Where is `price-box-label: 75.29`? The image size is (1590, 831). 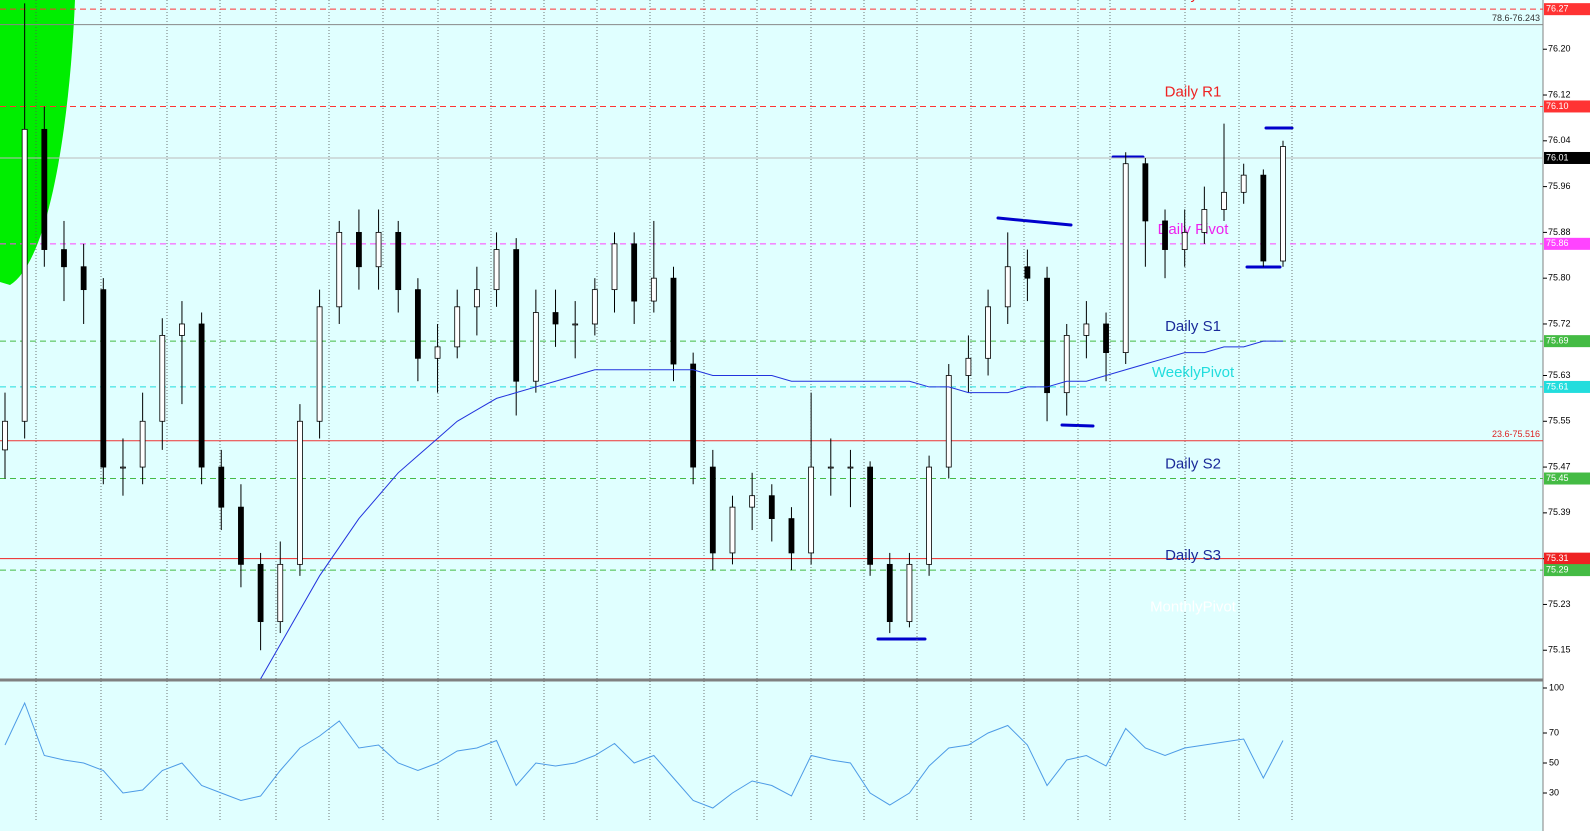 price-box-label: 75.29 is located at coordinates (1557, 569).